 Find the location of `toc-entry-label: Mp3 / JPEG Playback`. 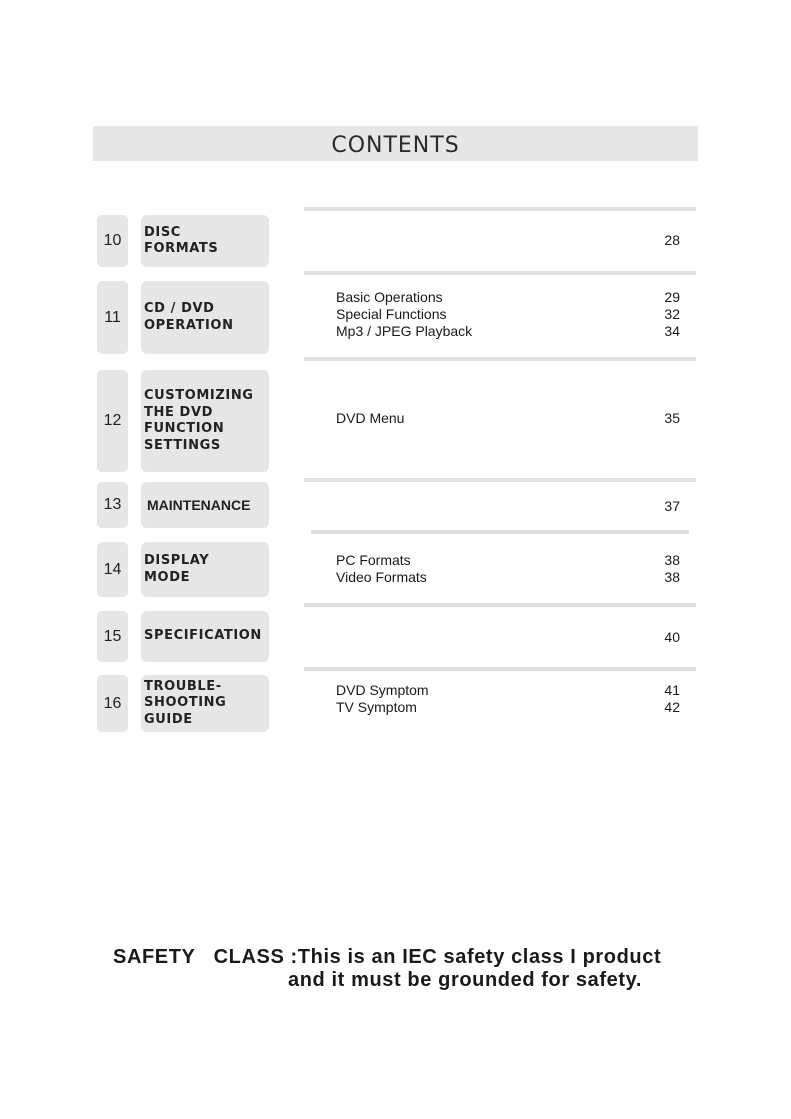

toc-entry-label: Mp3 / JPEG Playback is located at coordinates (404, 331).